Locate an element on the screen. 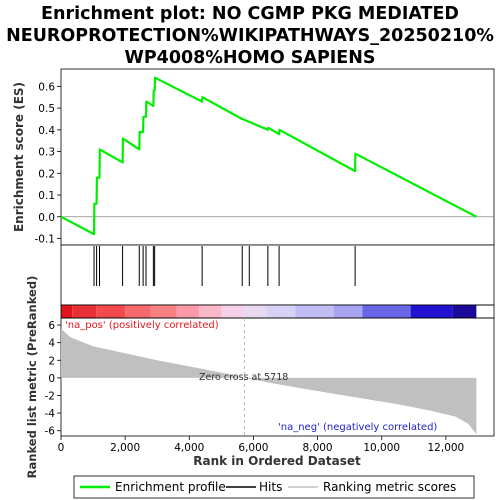 The height and width of the screenshot is (500, 500). zero-cross-label: Zero cross at 5718 is located at coordinates (243, 377).